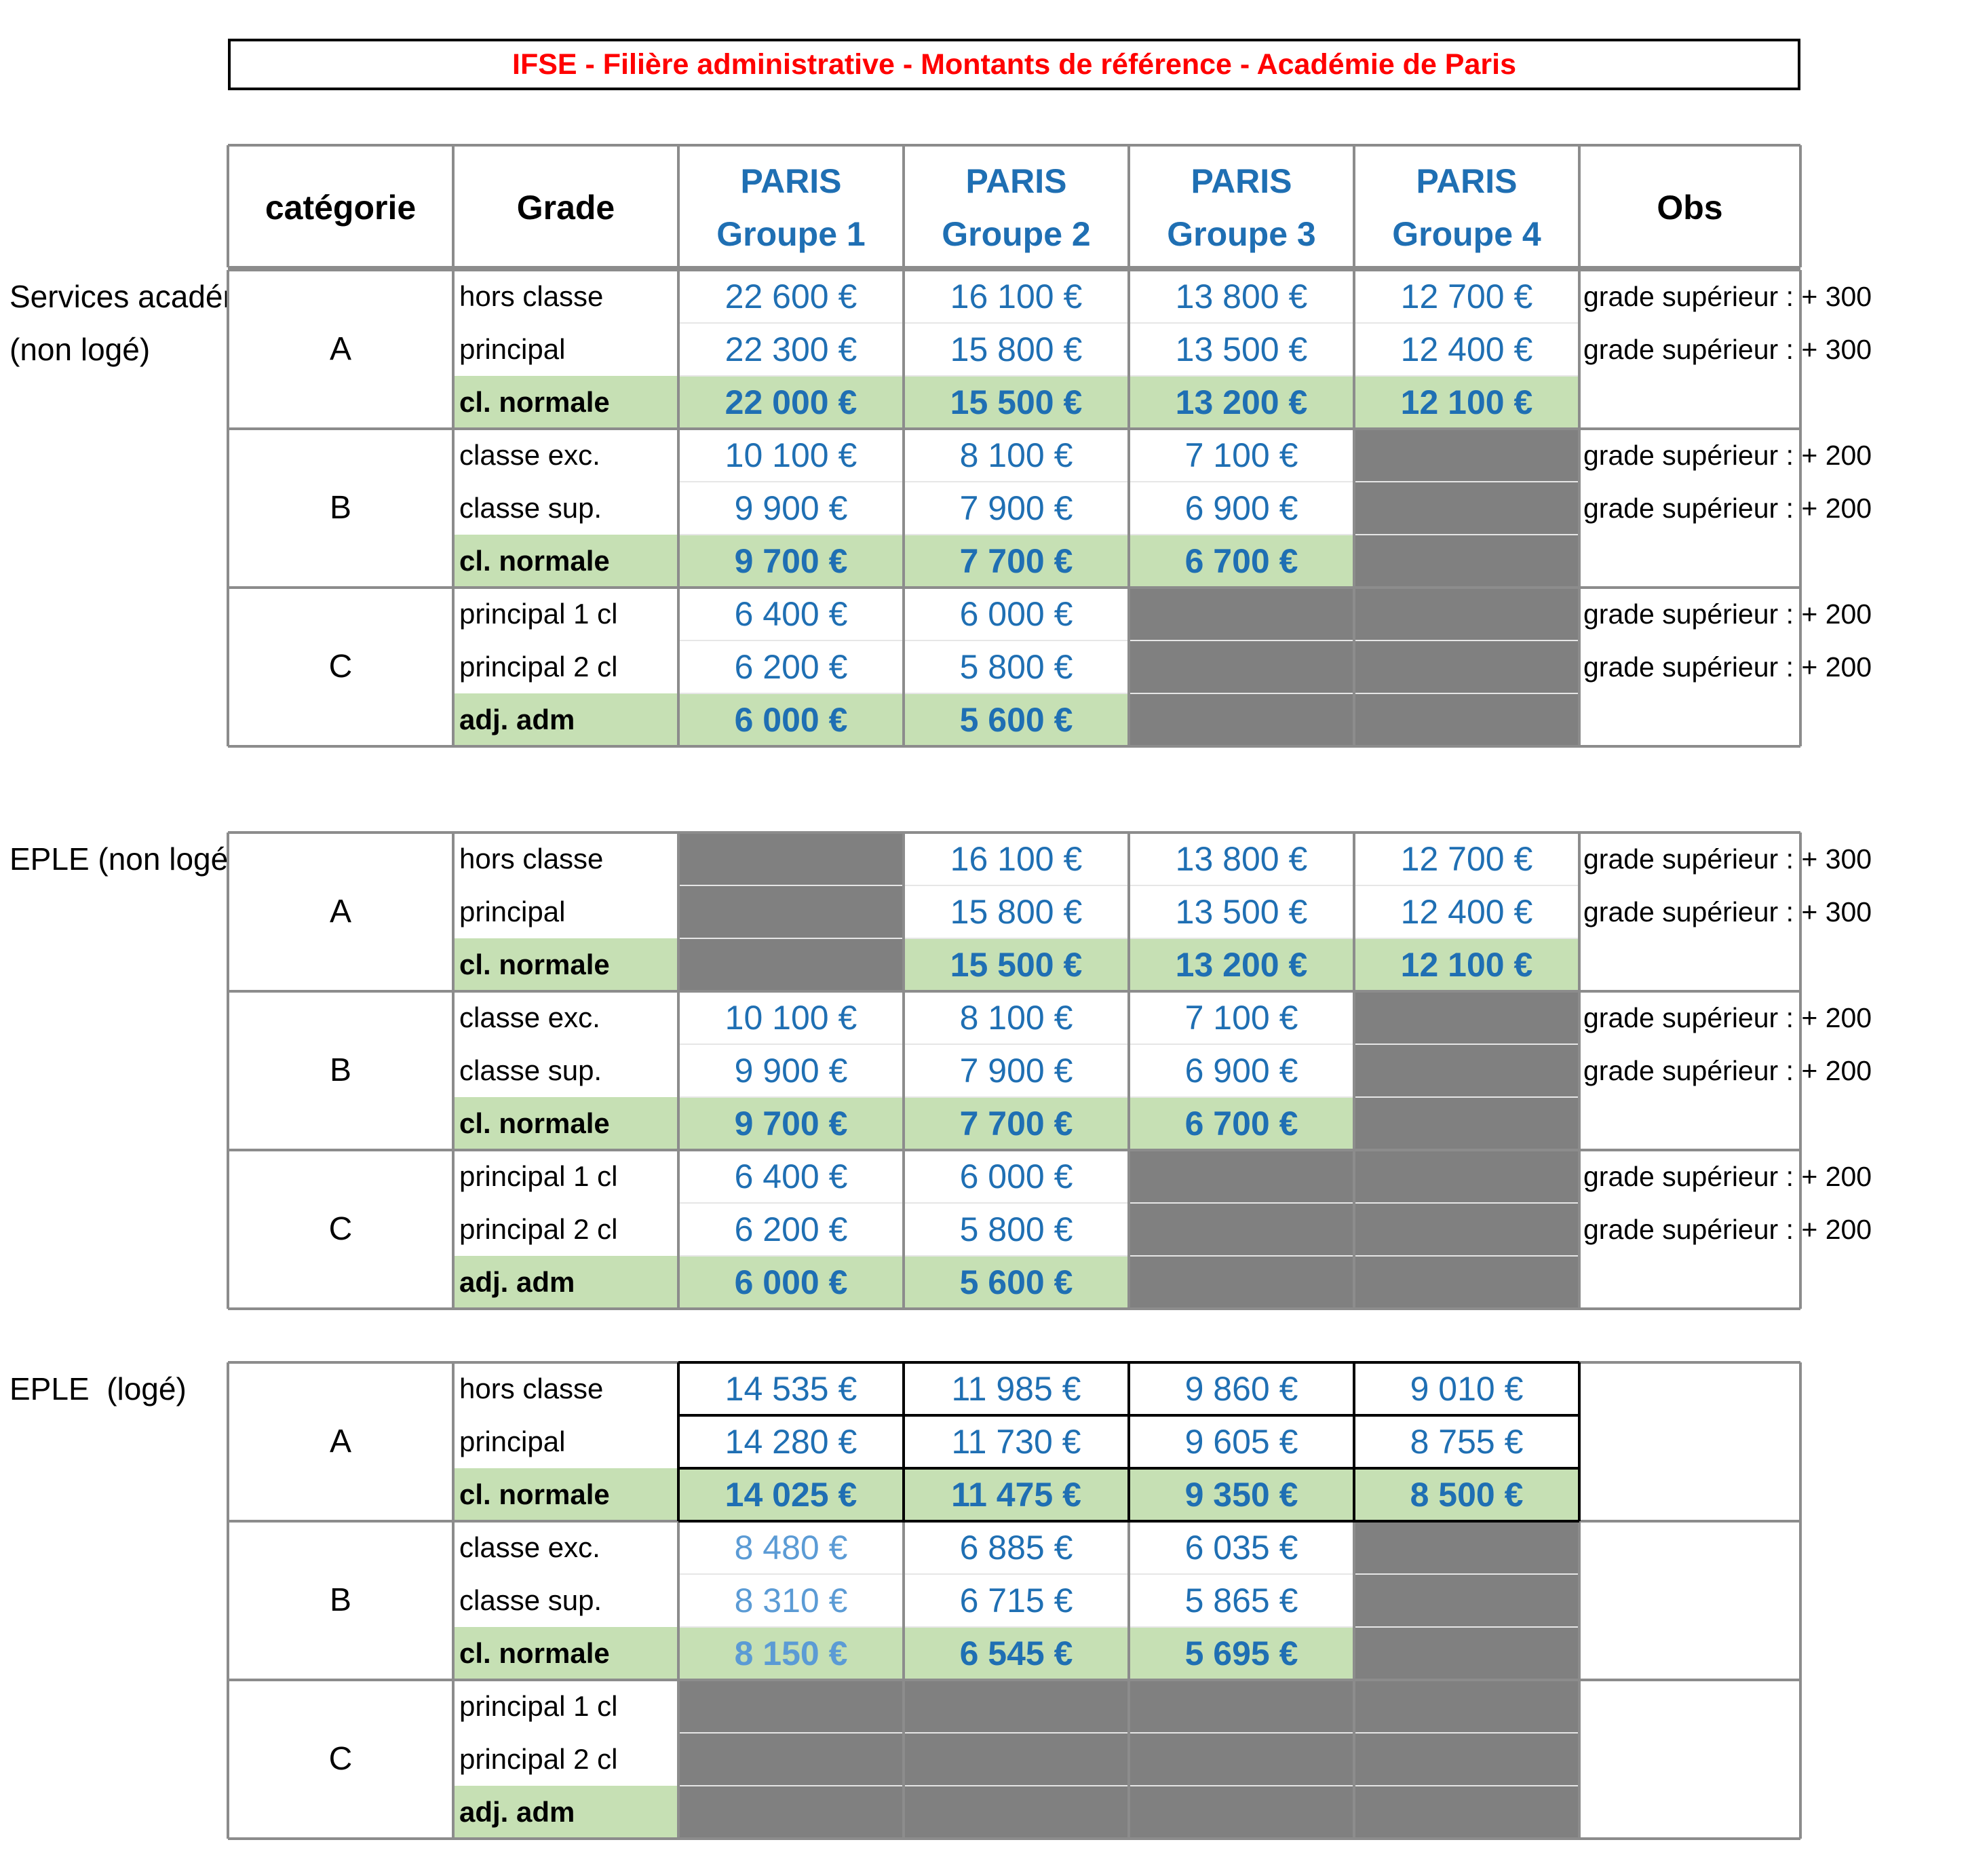 The height and width of the screenshot is (1876, 1968). I want to click on header-group-3-line2: Groupe 3, so click(1241, 234).